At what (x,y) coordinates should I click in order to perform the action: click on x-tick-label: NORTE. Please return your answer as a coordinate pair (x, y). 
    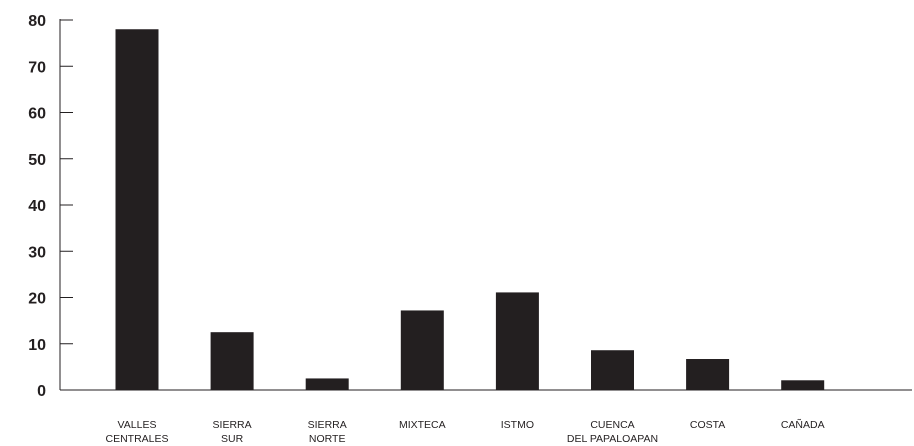
    Looking at the image, I should click on (327, 439).